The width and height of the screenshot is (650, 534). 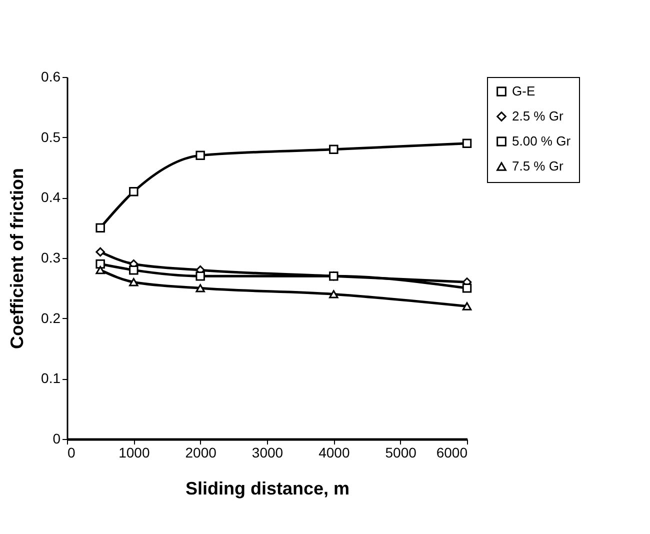 What do you see at coordinates (268, 452) in the screenshot?
I see `x-tick-label: 3000` at bounding box center [268, 452].